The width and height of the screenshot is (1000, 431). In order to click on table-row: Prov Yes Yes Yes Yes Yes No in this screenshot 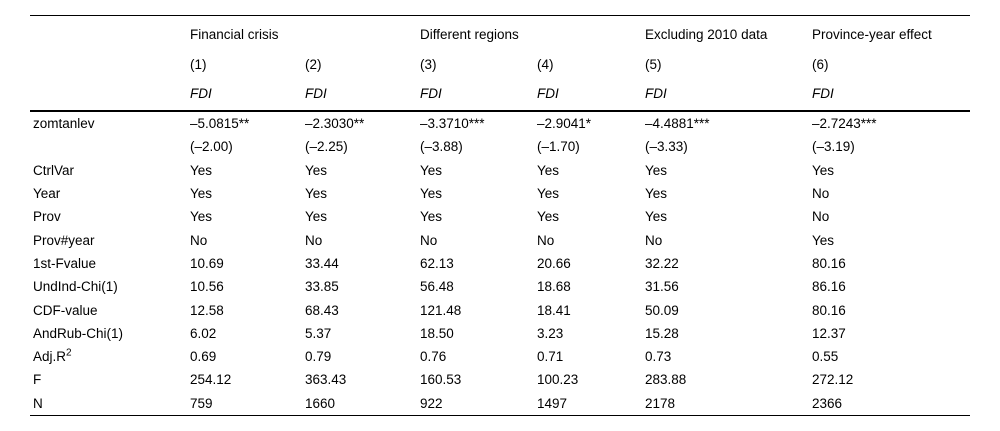, I will do `click(500, 216)`.